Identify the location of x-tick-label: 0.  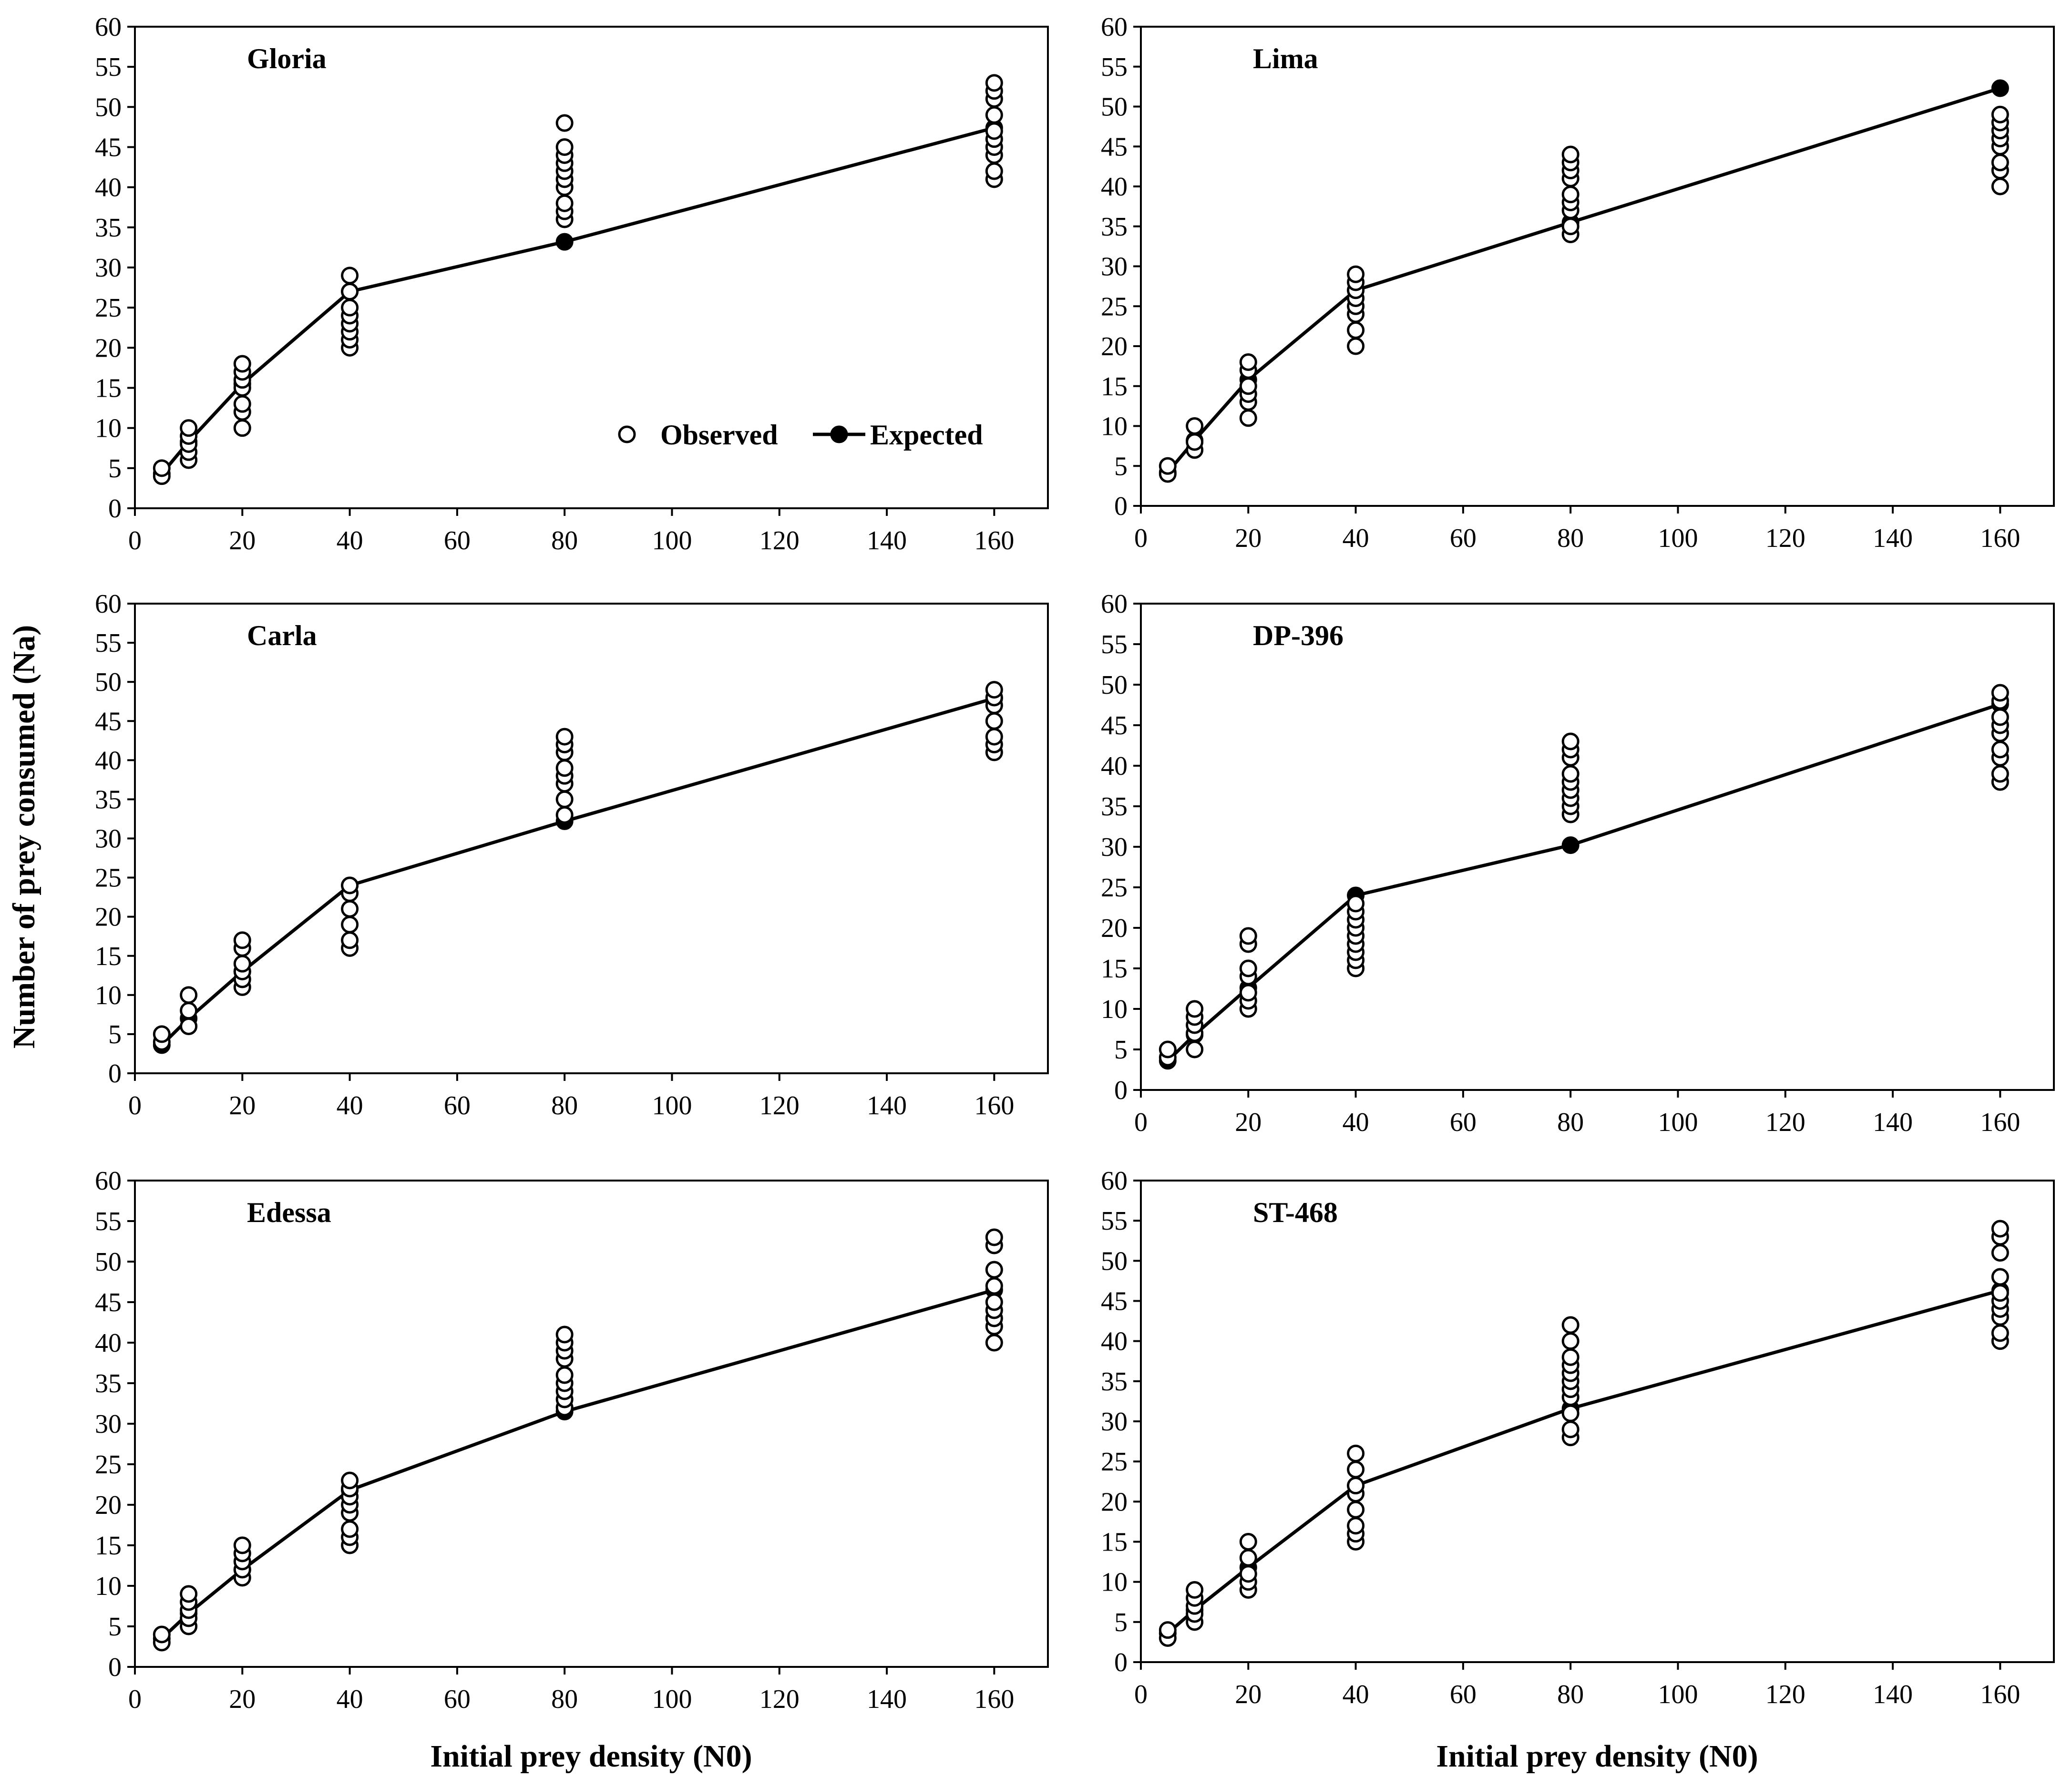
(1141, 1123).